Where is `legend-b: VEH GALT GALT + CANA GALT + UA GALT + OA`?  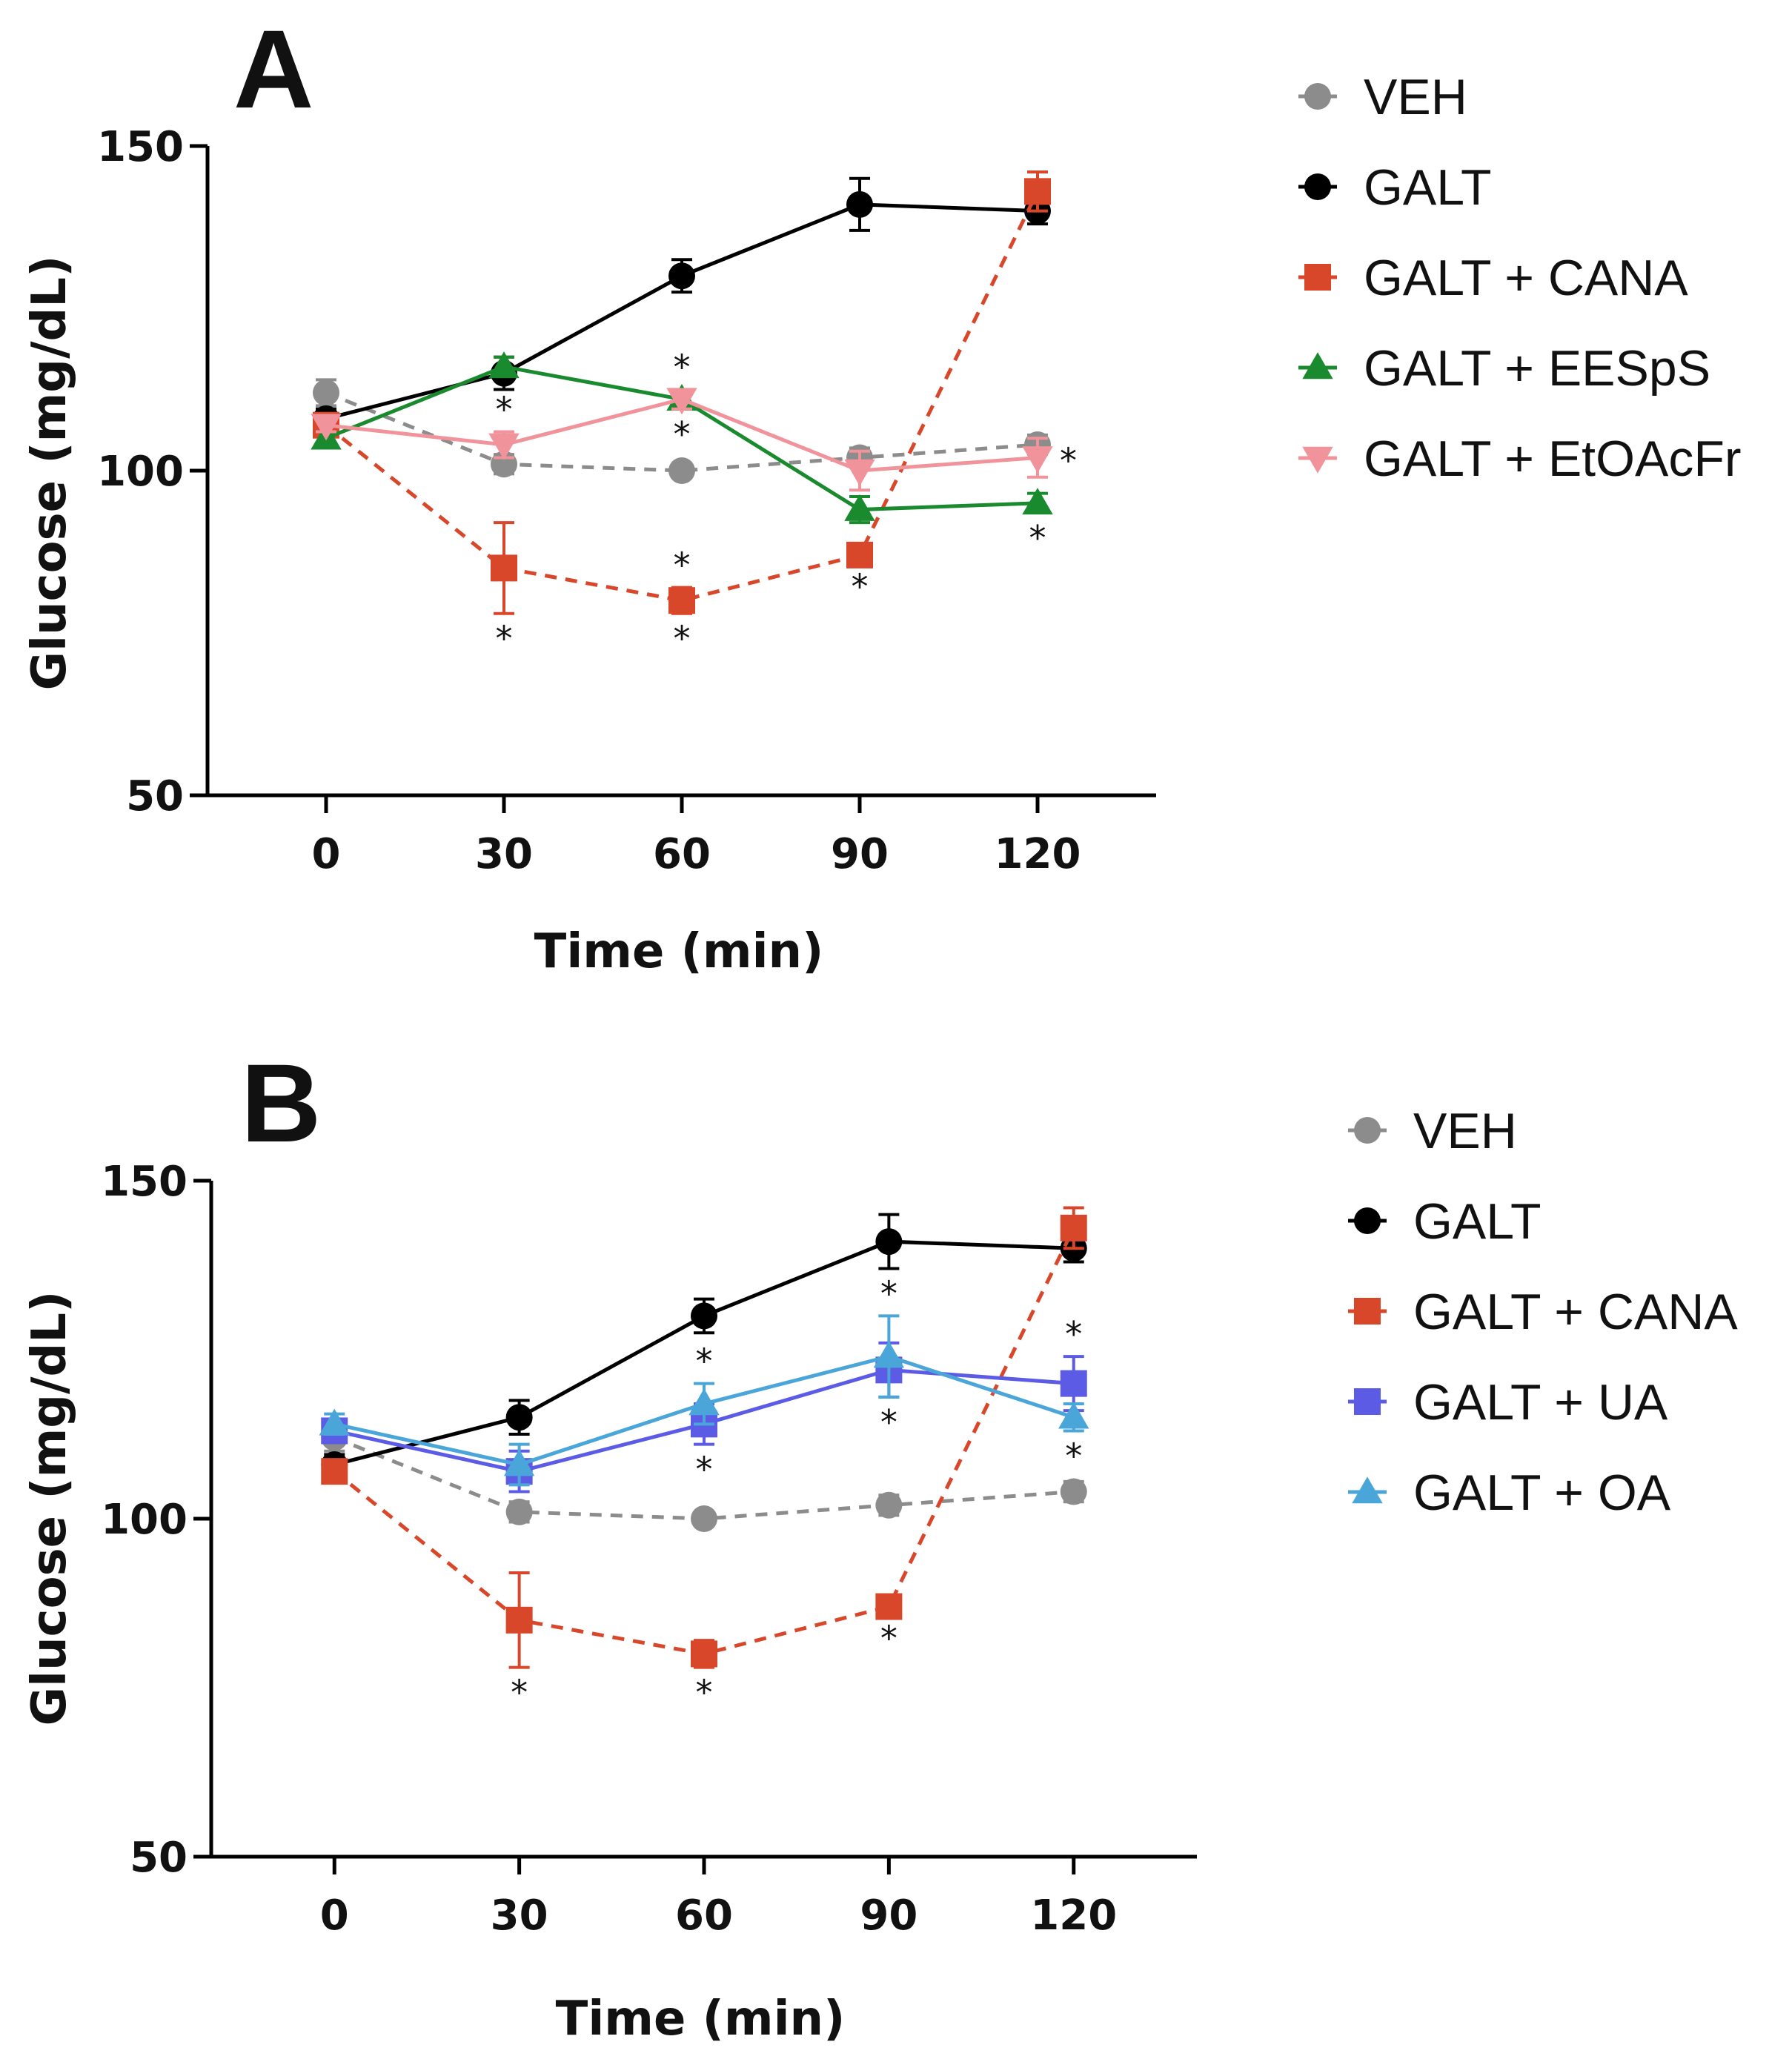
legend-b: VEH GALT GALT + CANA GALT + UA GALT + OA is located at coordinates (1543, 1312).